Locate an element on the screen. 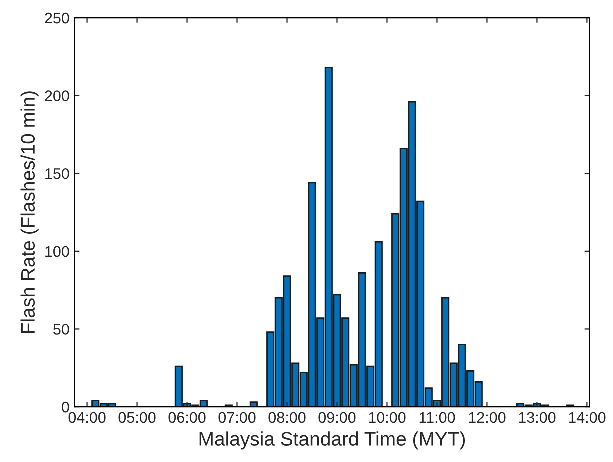  x-axis-title: Malaysia Standard Time (MYT) is located at coordinates (333, 441).